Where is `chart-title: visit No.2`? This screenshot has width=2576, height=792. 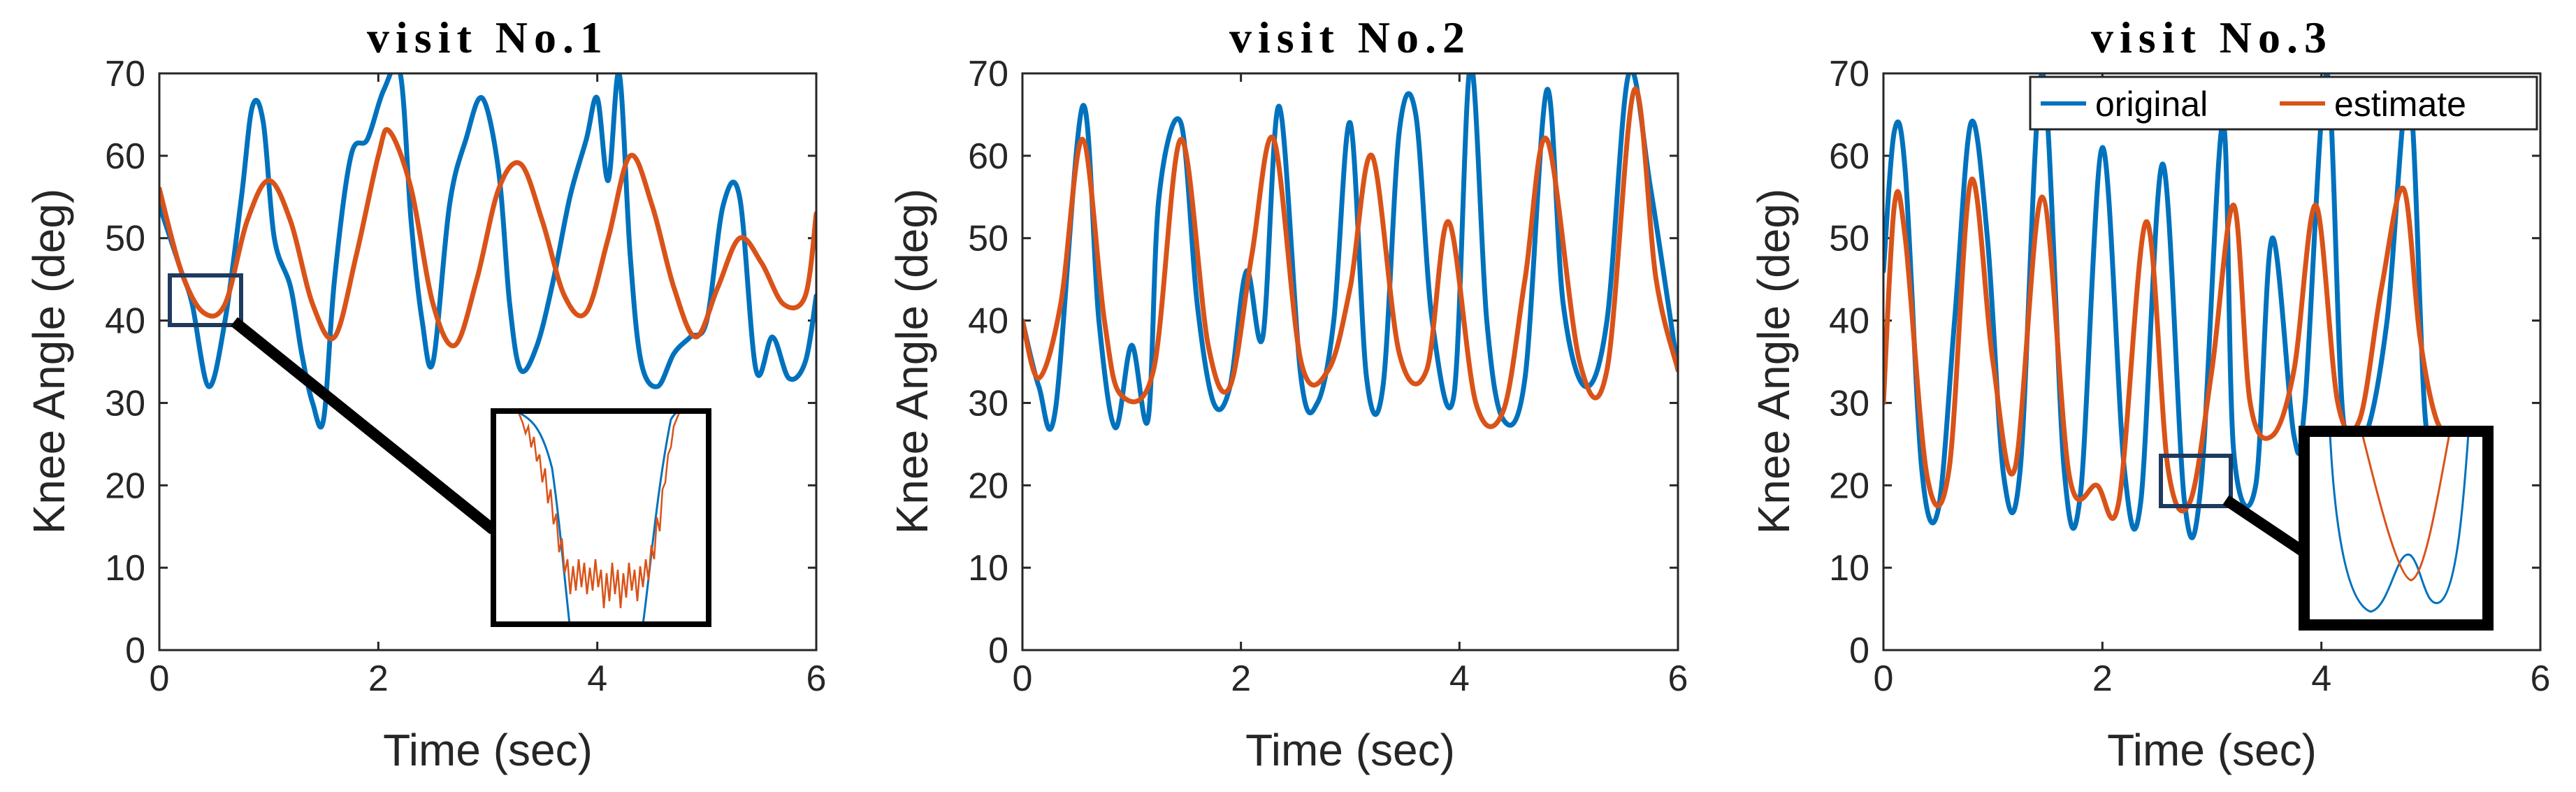
chart-title: visit No.2 is located at coordinates (1350, 37).